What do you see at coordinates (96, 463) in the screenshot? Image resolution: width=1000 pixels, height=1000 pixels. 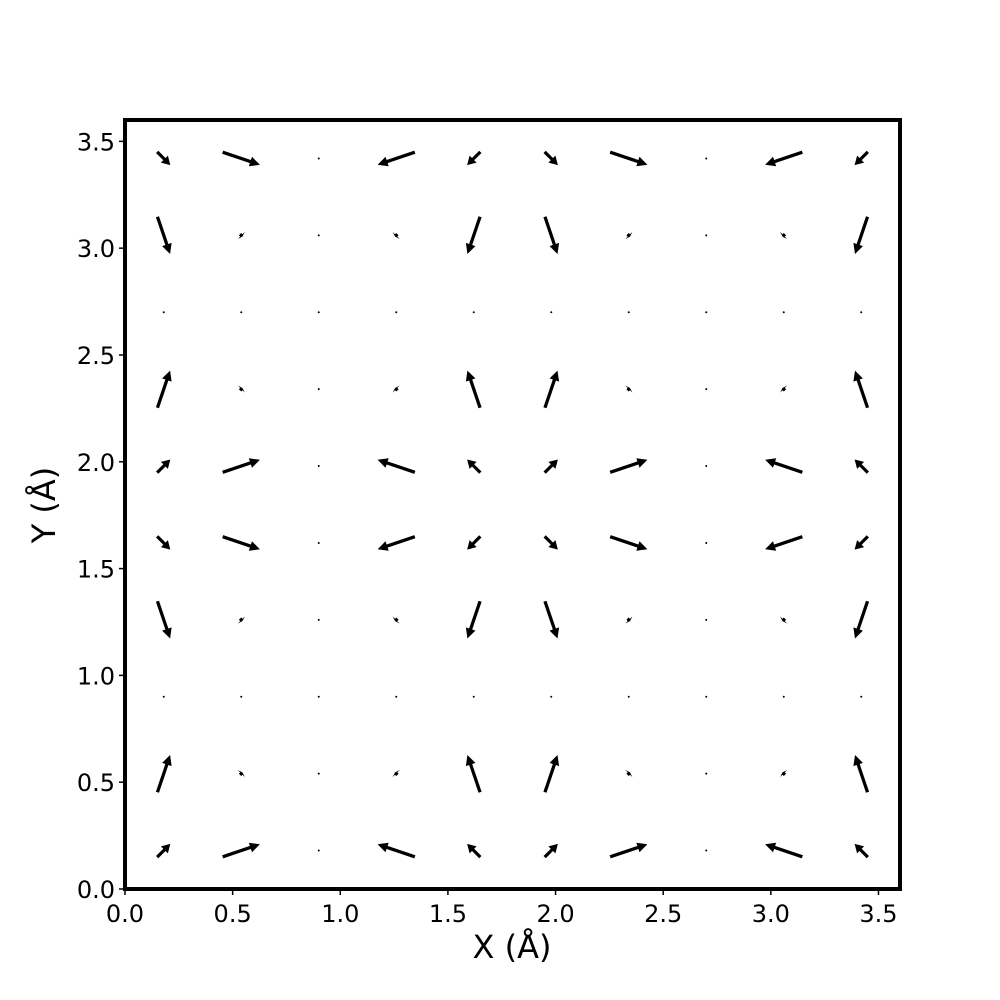 I see `y-tick-label: 2.0` at bounding box center [96, 463].